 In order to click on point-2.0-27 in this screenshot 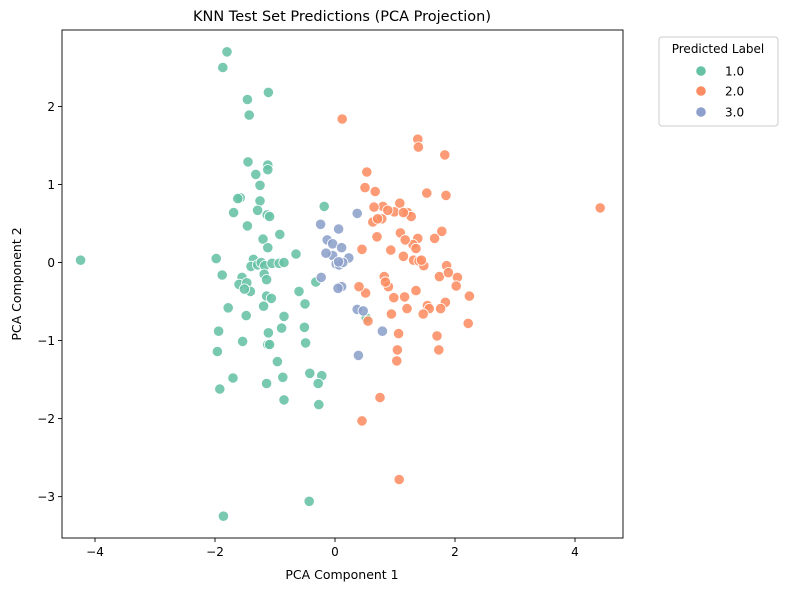, I will do `click(416, 248)`.